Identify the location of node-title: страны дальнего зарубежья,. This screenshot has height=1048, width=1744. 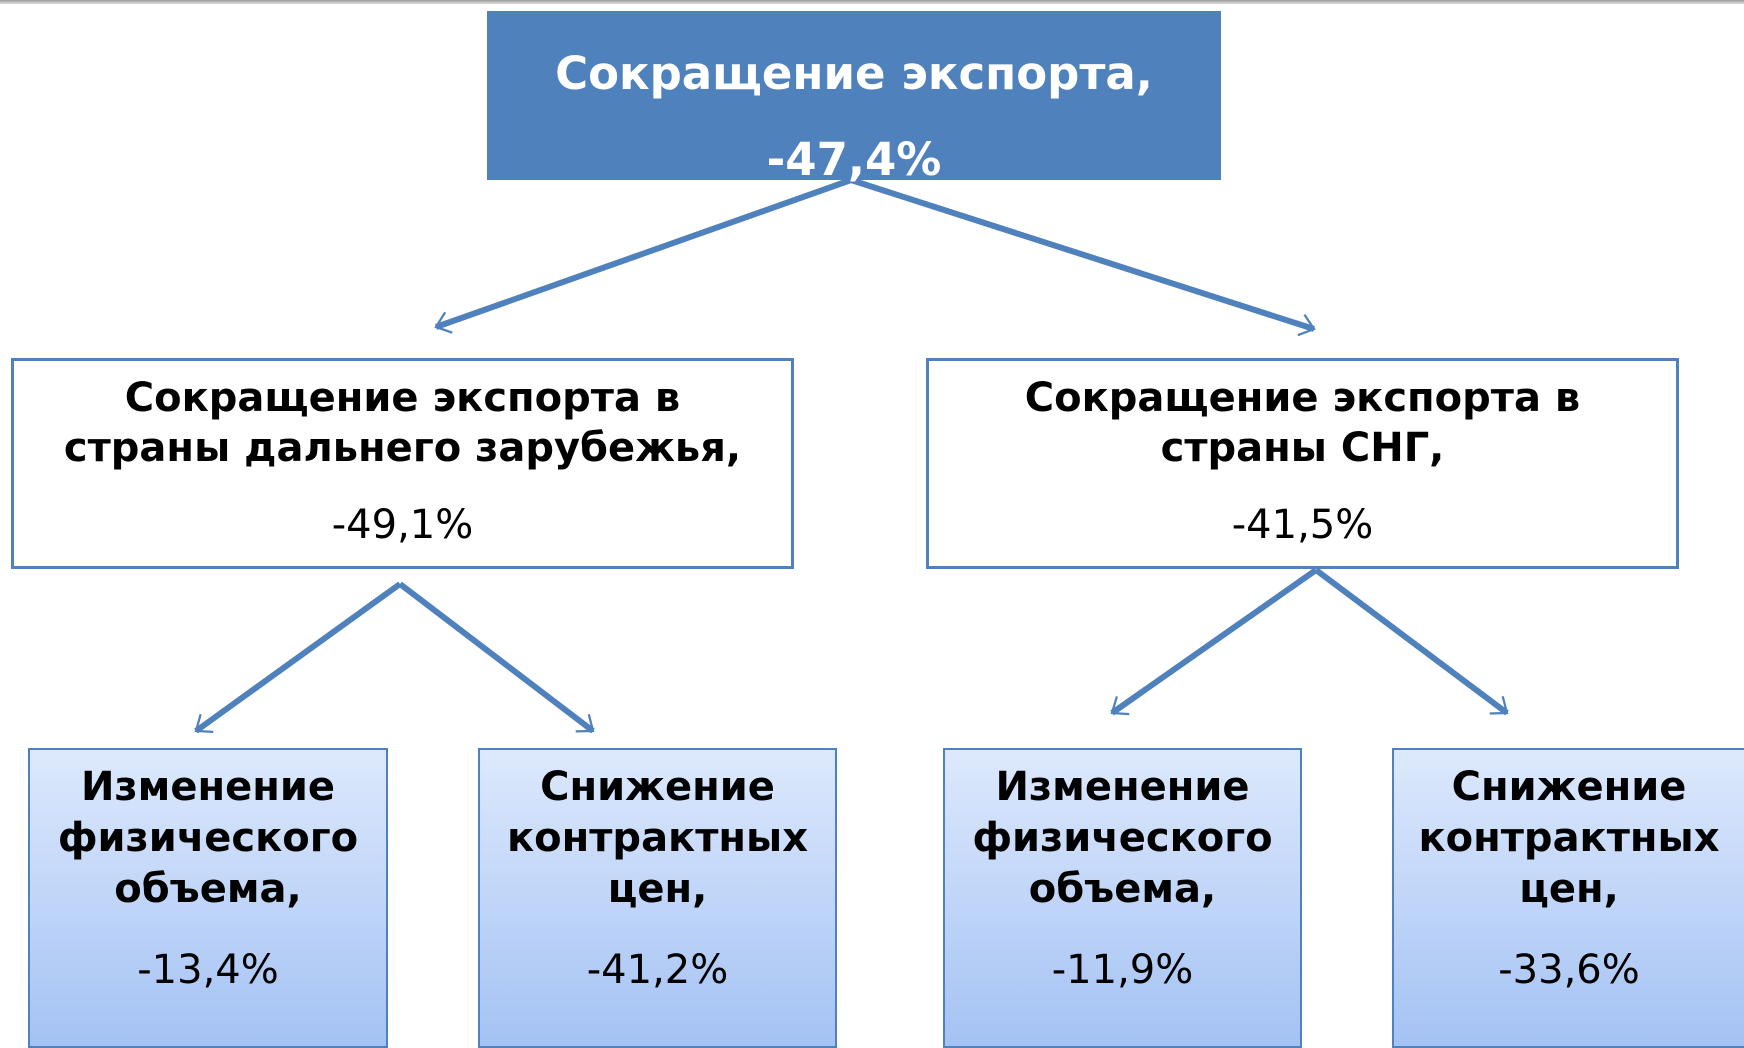
(402, 448).